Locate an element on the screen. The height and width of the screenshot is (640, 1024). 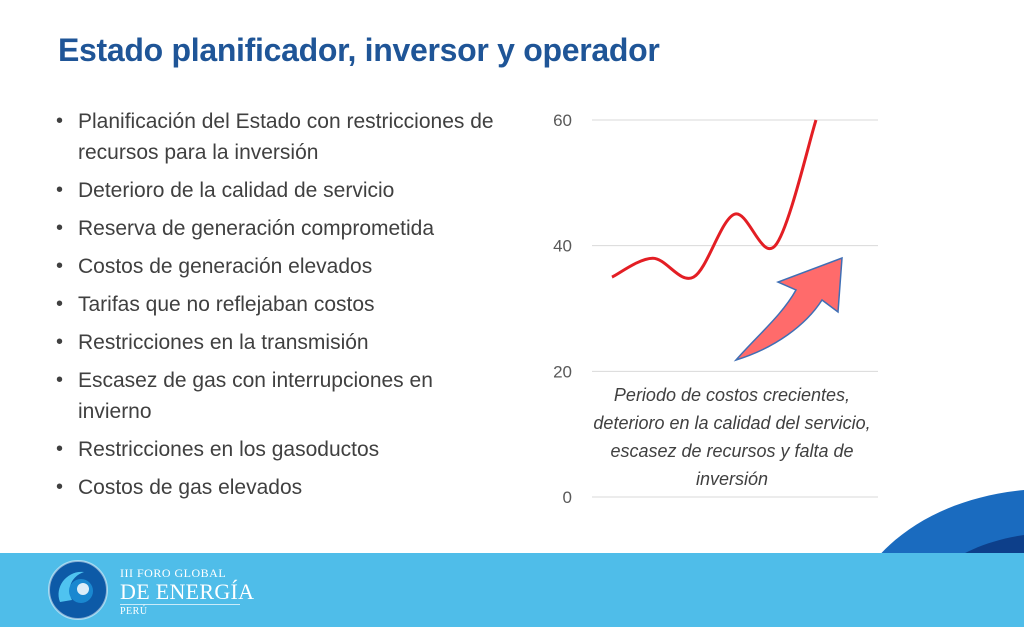
bullet-item: Reserva de generación comprometida is located at coordinates (277, 228).